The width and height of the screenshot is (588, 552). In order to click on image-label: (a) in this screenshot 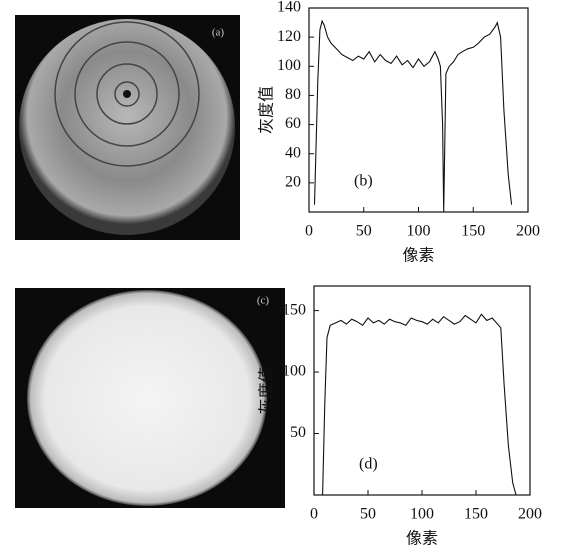, I will do `click(218, 33)`.